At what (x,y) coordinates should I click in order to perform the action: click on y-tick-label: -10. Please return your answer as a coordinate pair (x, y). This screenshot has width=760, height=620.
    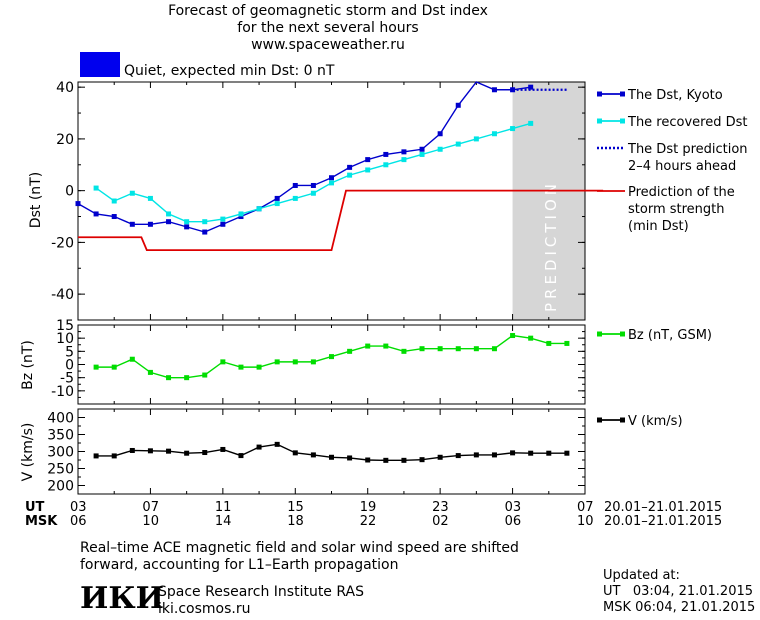
    Looking at the image, I should click on (62, 392).